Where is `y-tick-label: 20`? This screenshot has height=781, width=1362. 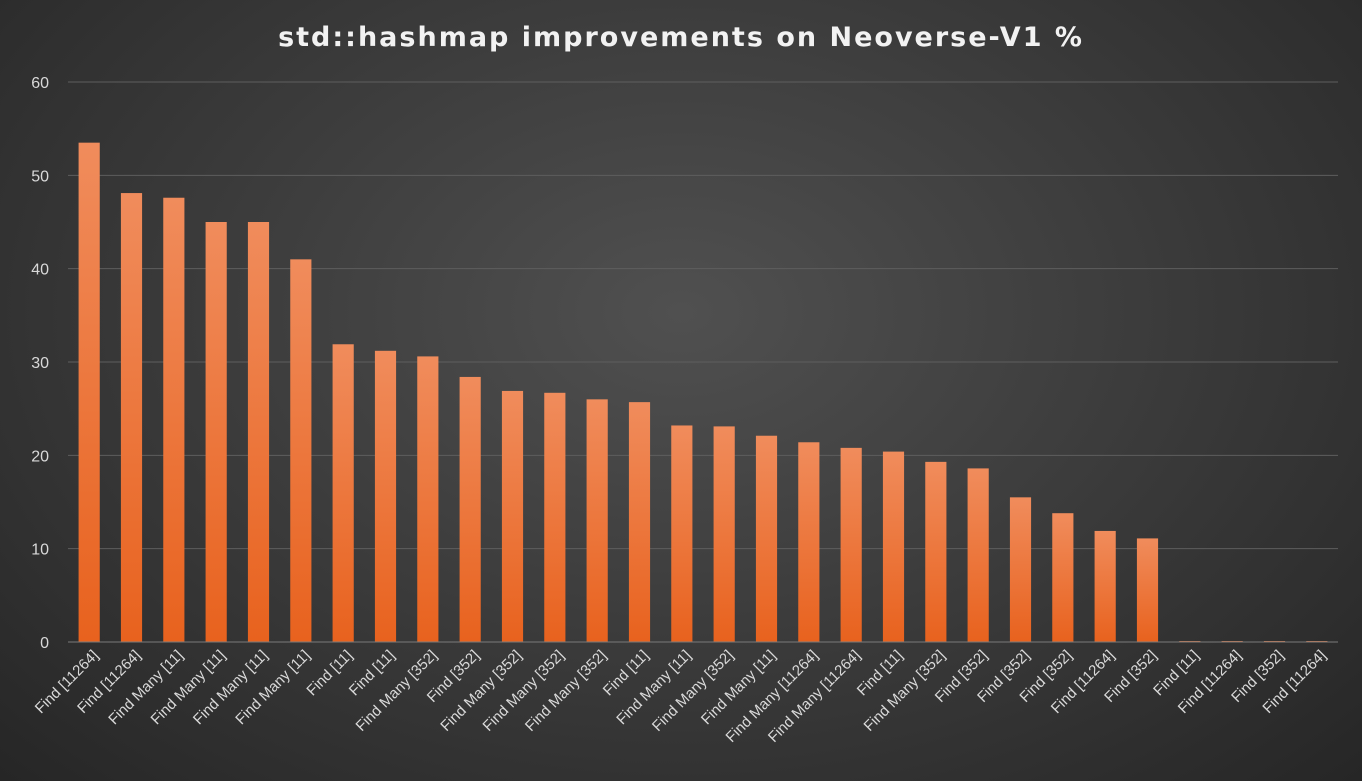
y-tick-label: 20 is located at coordinates (40, 456).